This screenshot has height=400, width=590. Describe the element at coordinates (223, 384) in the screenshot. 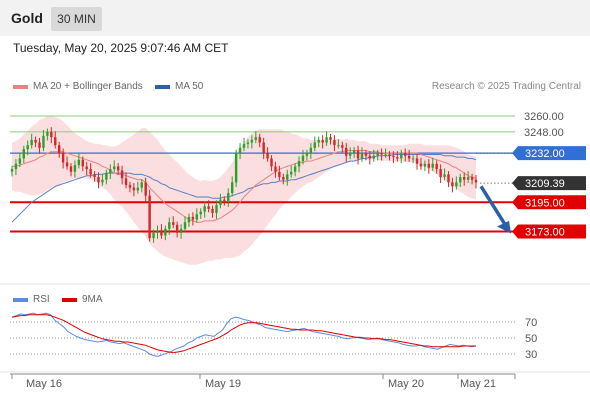

I see `x-axis-label: May 19` at that location.